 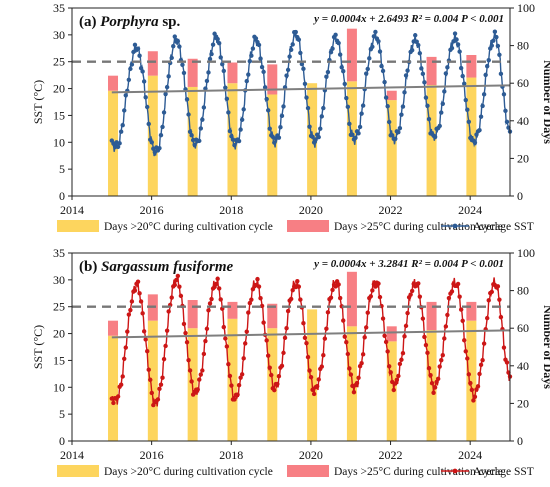 What do you see at coordinates (88, 267) in the screenshot?
I see `panel-label: (b)` at bounding box center [88, 267].